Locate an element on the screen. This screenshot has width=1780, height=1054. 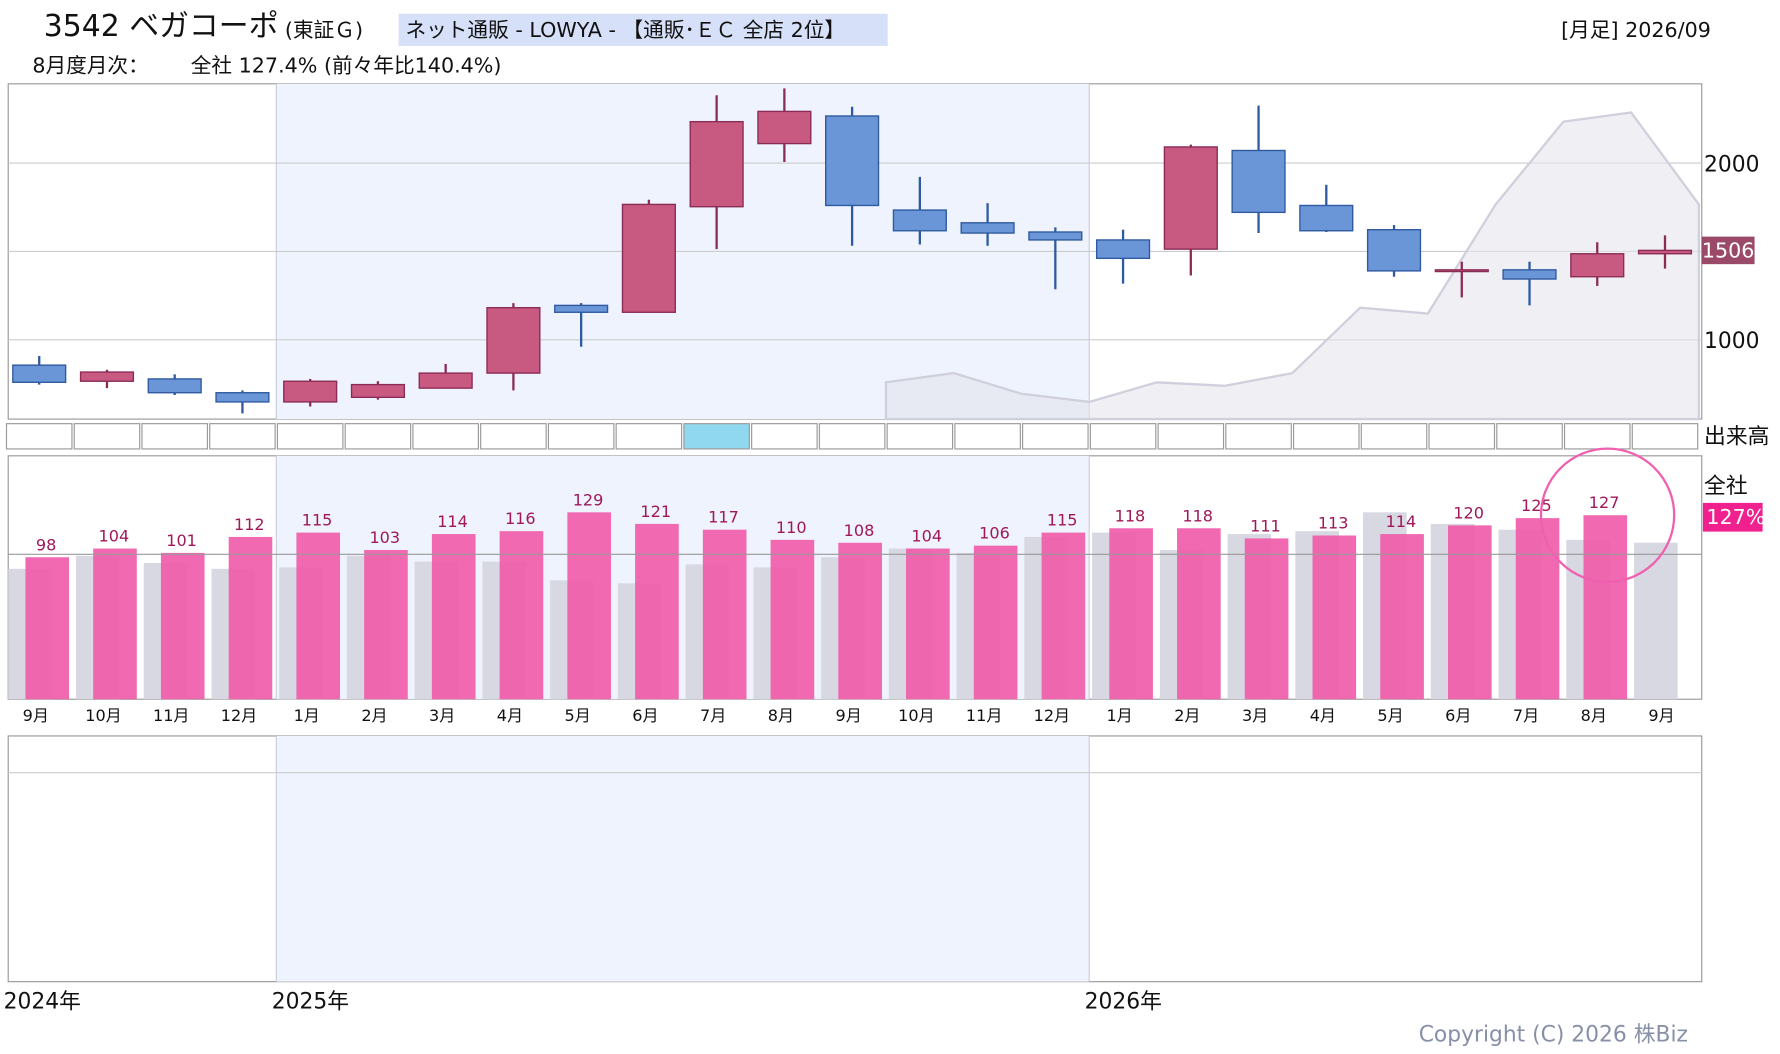
year-label: 2026年 is located at coordinates (1123, 1001).